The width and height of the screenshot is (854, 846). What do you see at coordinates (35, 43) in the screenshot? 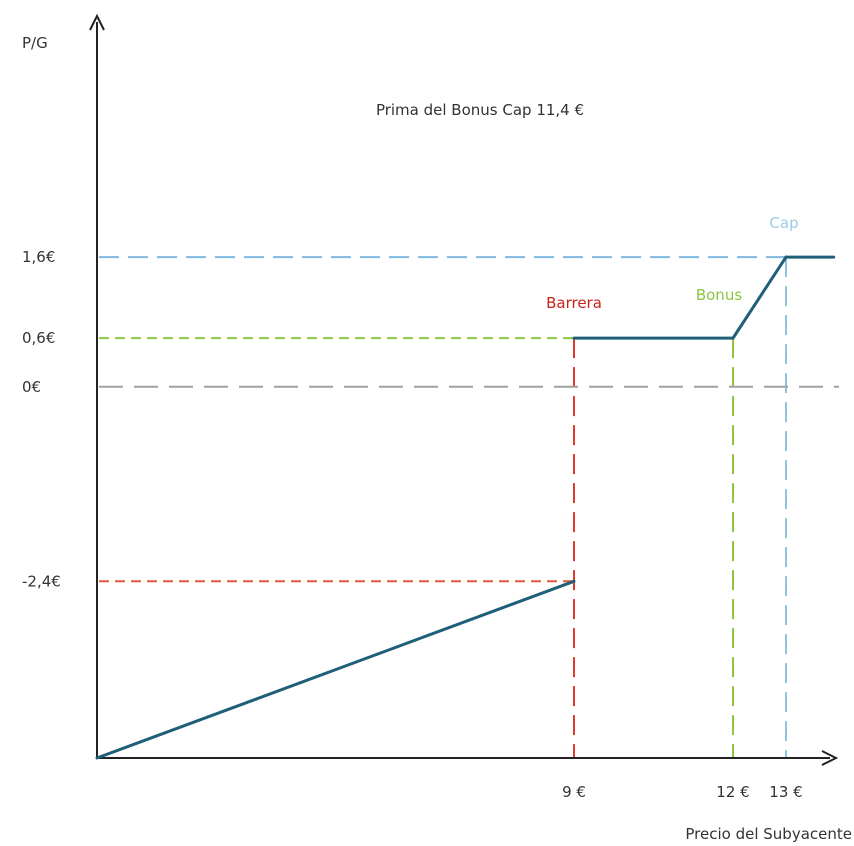
I see `y-axis-label: P/G` at bounding box center [35, 43].